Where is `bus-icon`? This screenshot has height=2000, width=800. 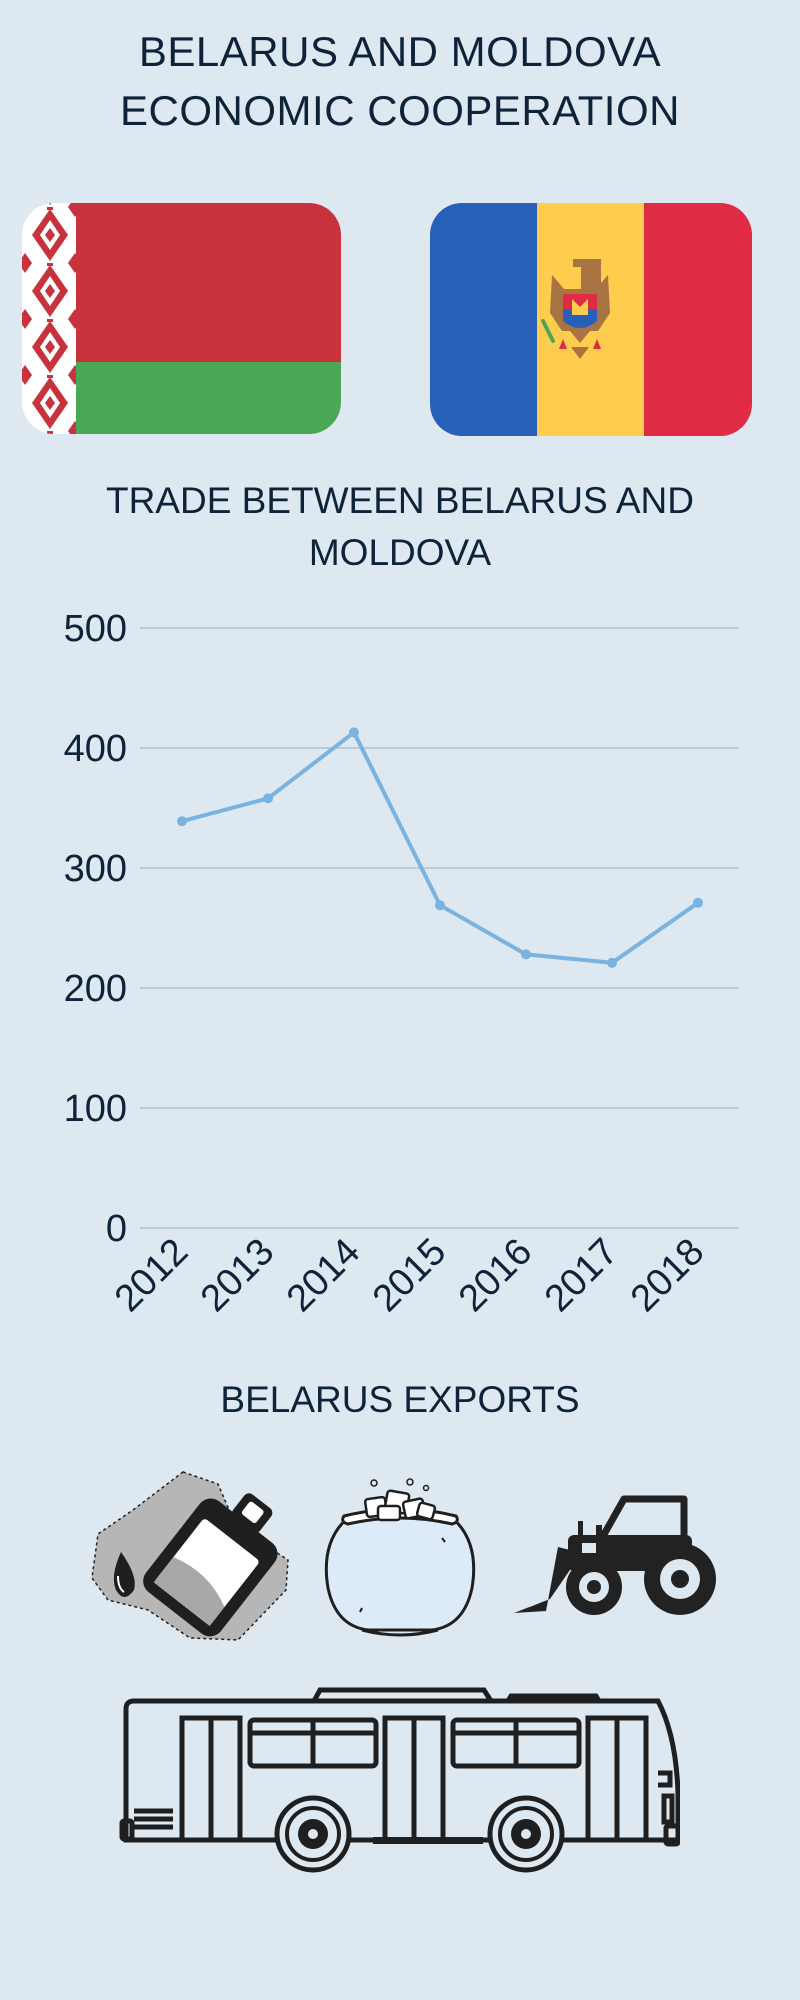
bus-icon is located at coordinates (399, 1780).